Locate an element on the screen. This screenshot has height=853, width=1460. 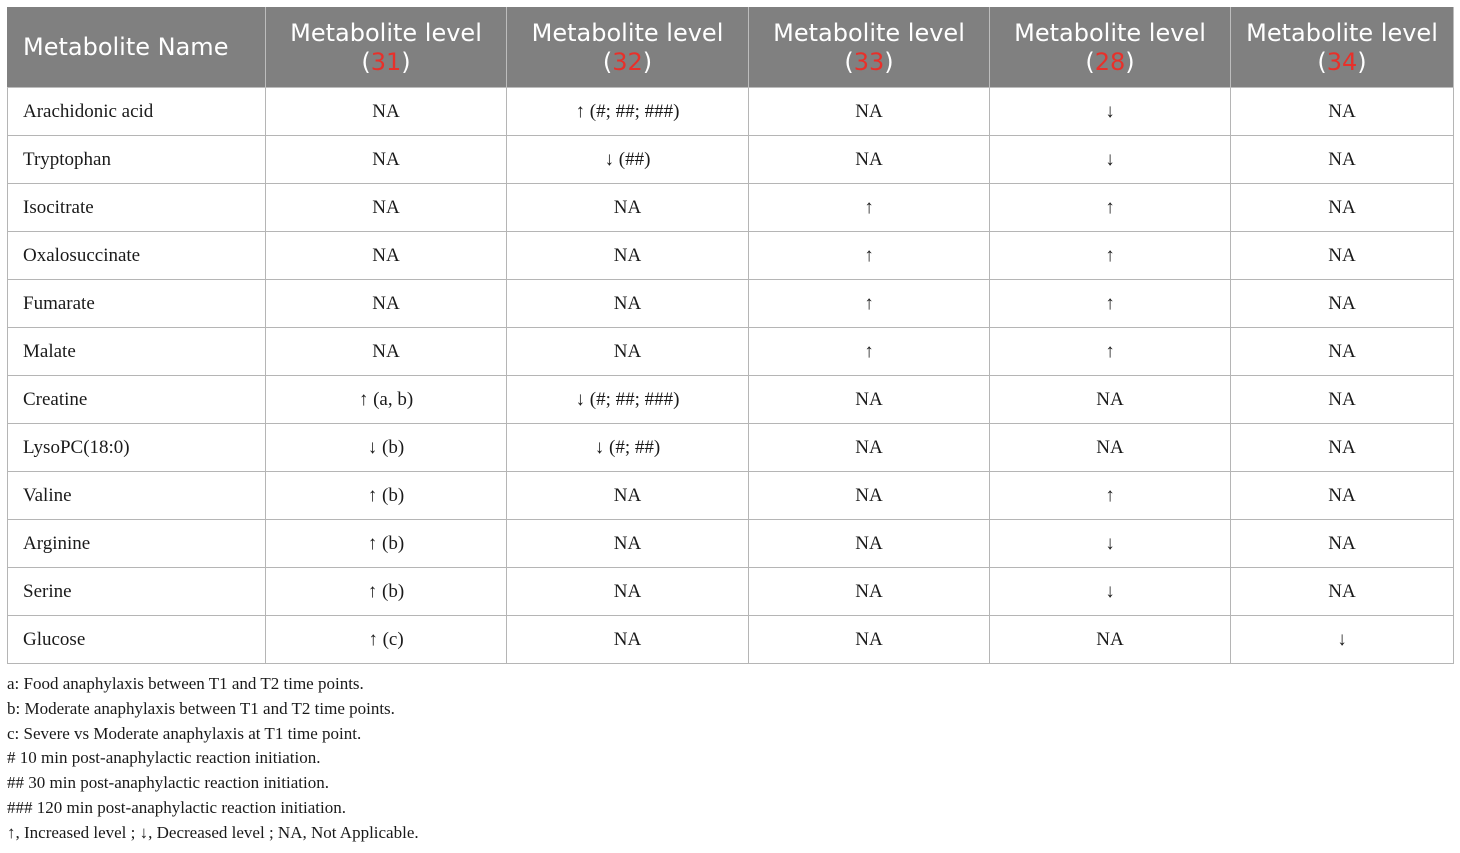
metabolite-name-cell: Tryptophan is located at coordinates (136, 159).